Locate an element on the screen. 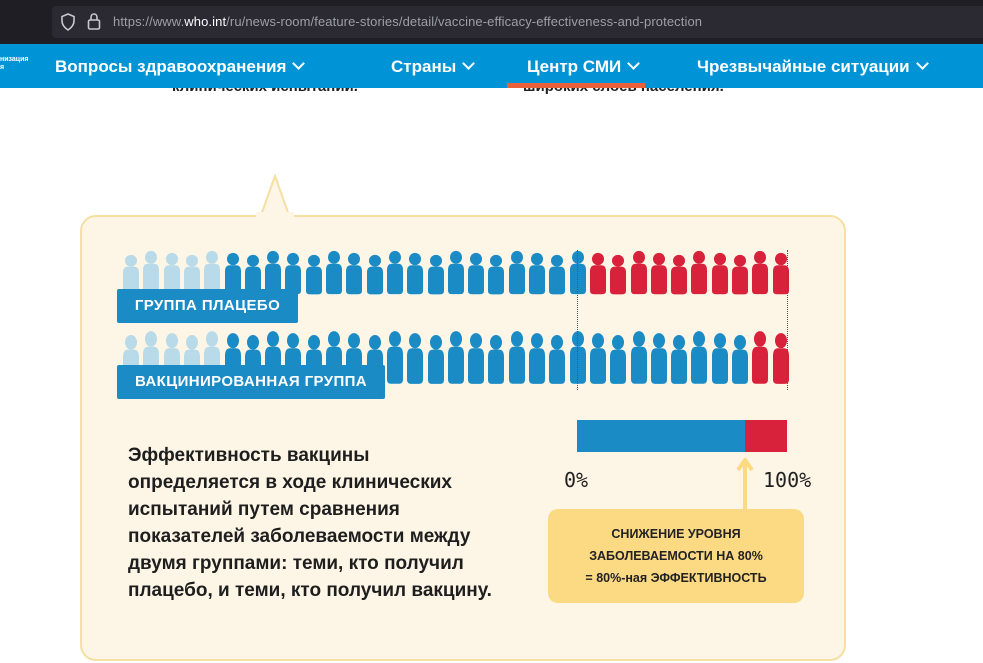  efficacy-bar-remaining is located at coordinates (766, 436).